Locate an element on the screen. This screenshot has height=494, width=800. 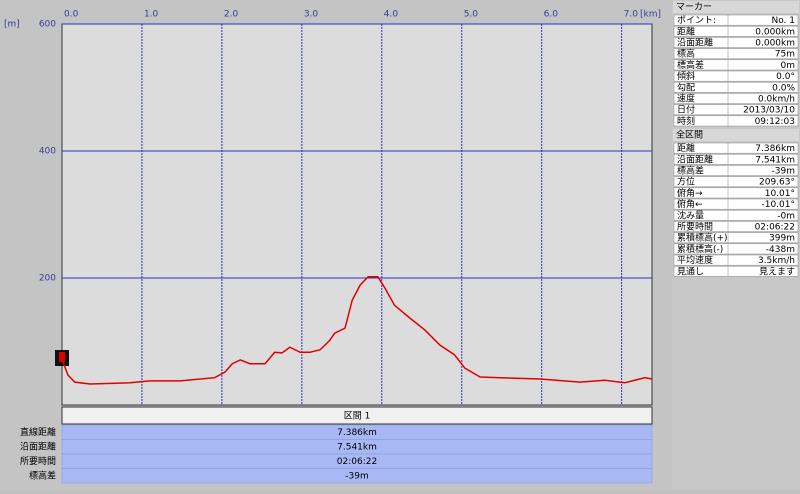
y-tick-label: 400 is located at coordinates (47, 152).